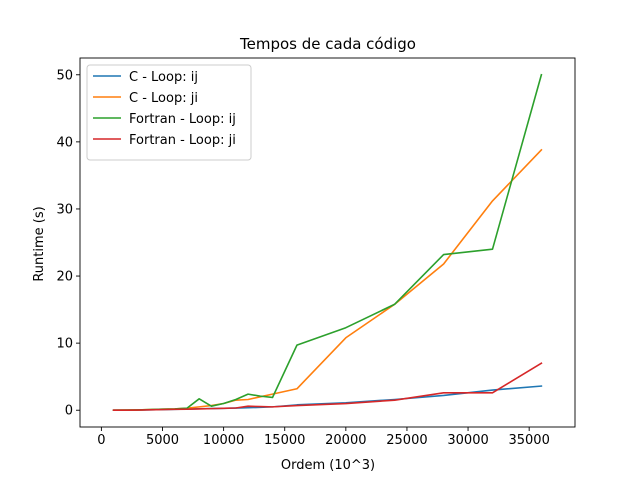 The height and width of the screenshot is (480, 640). Describe the element at coordinates (345, 440) in the screenshot. I see `x-tick-label: 20000` at that location.